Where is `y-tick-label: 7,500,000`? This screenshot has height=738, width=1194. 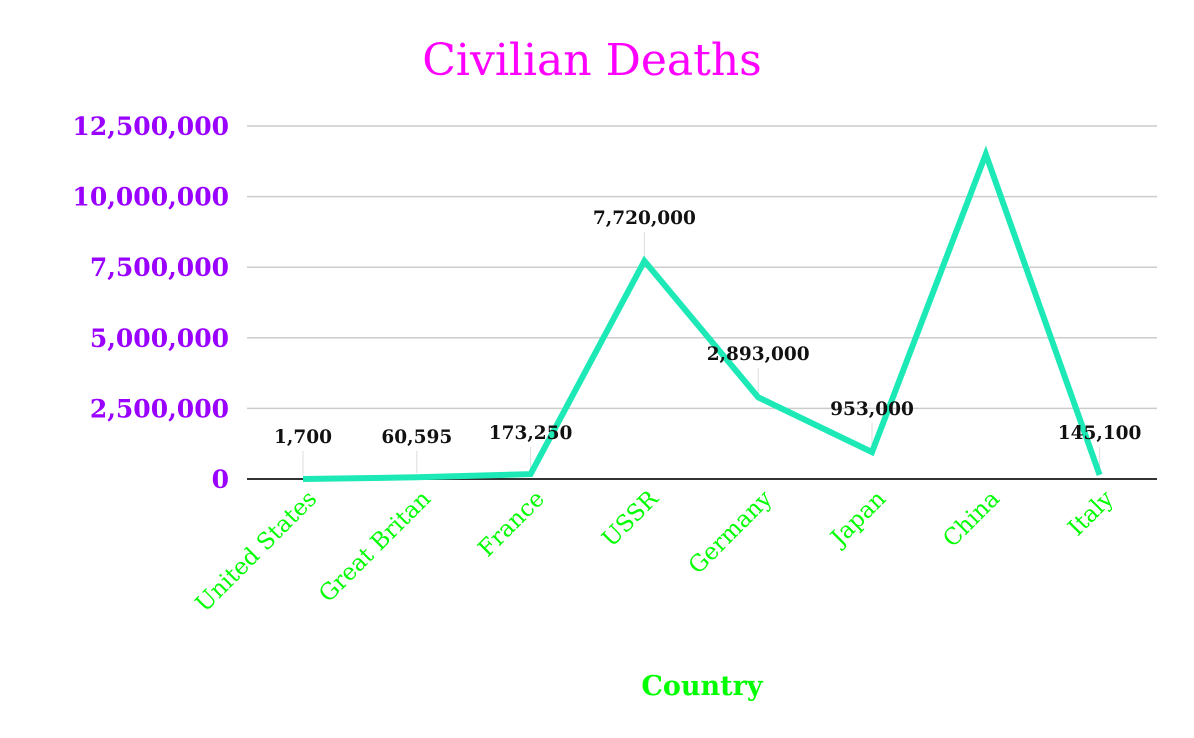
y-tick-label: 7,500,000 is located at coordinates (159, 267).